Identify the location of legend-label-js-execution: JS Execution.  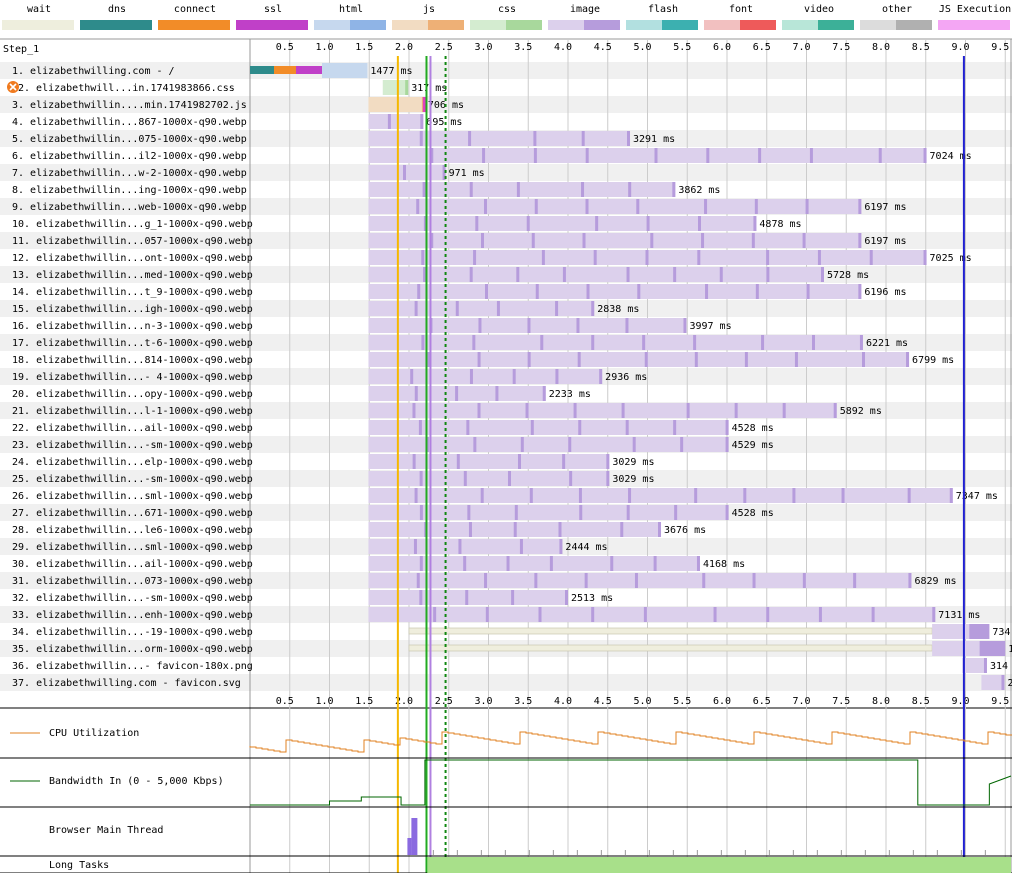
(975, 9).